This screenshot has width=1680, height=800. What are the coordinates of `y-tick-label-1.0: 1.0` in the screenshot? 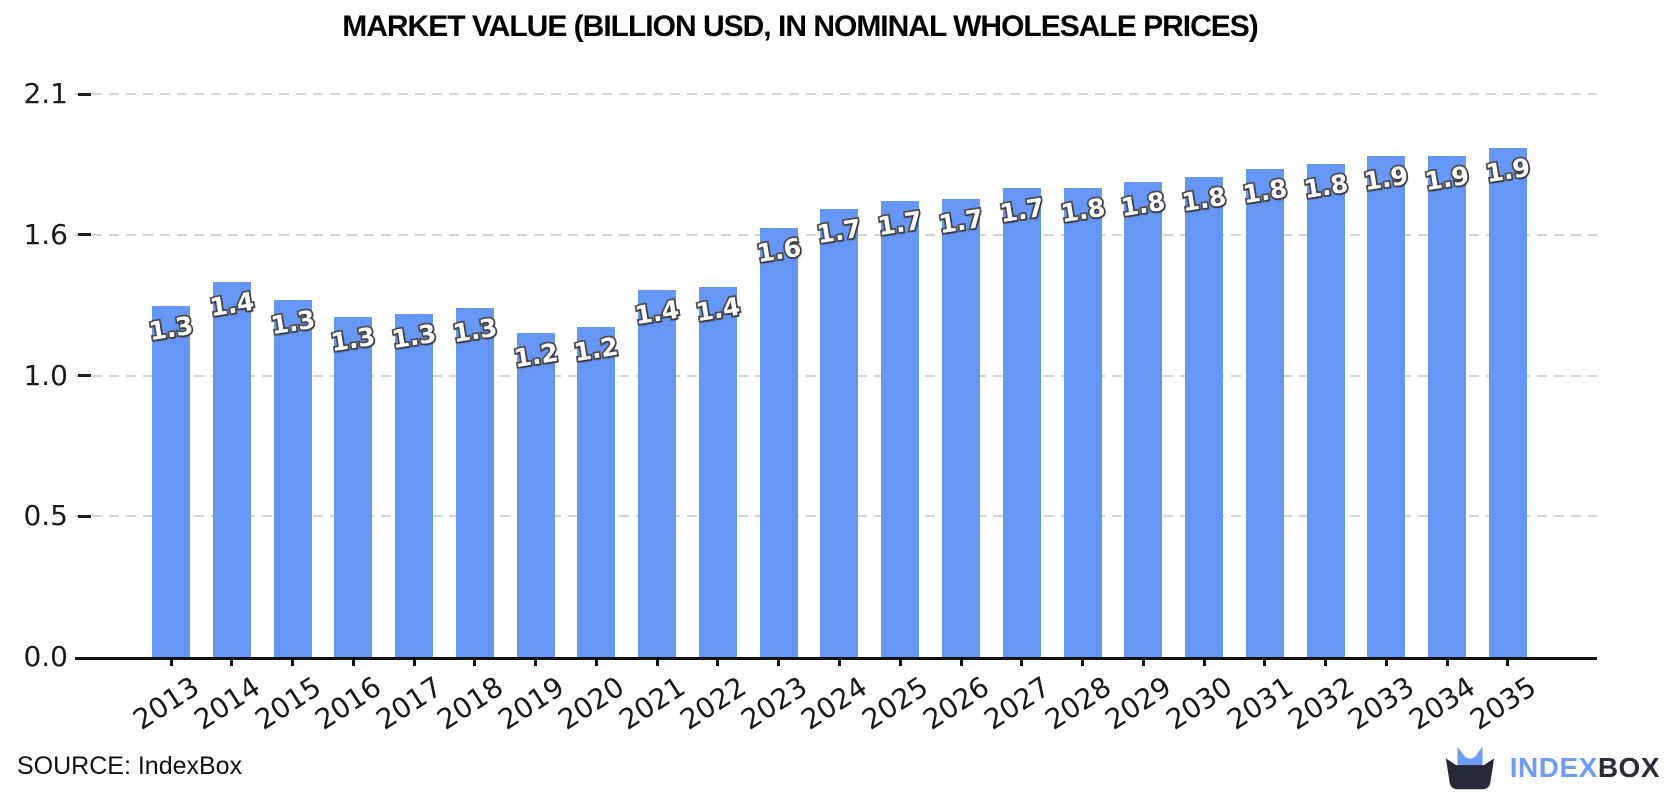 It's located at (45, 375).